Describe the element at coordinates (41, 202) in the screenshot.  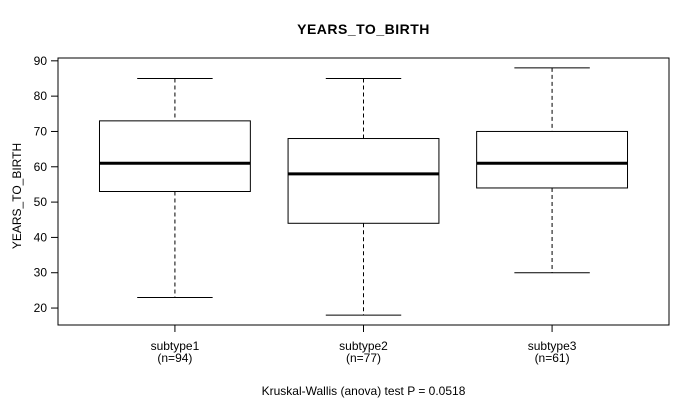
I see `y-tick-label: 50` at that location.